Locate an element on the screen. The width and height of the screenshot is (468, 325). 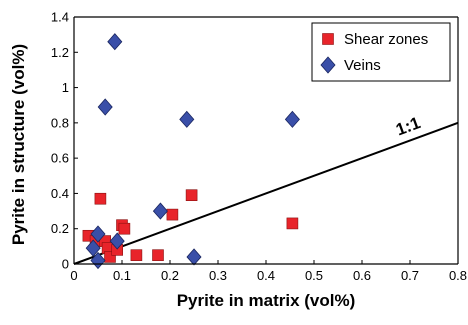
legend-label-veins: Veins is located at coordinates (362, 65).